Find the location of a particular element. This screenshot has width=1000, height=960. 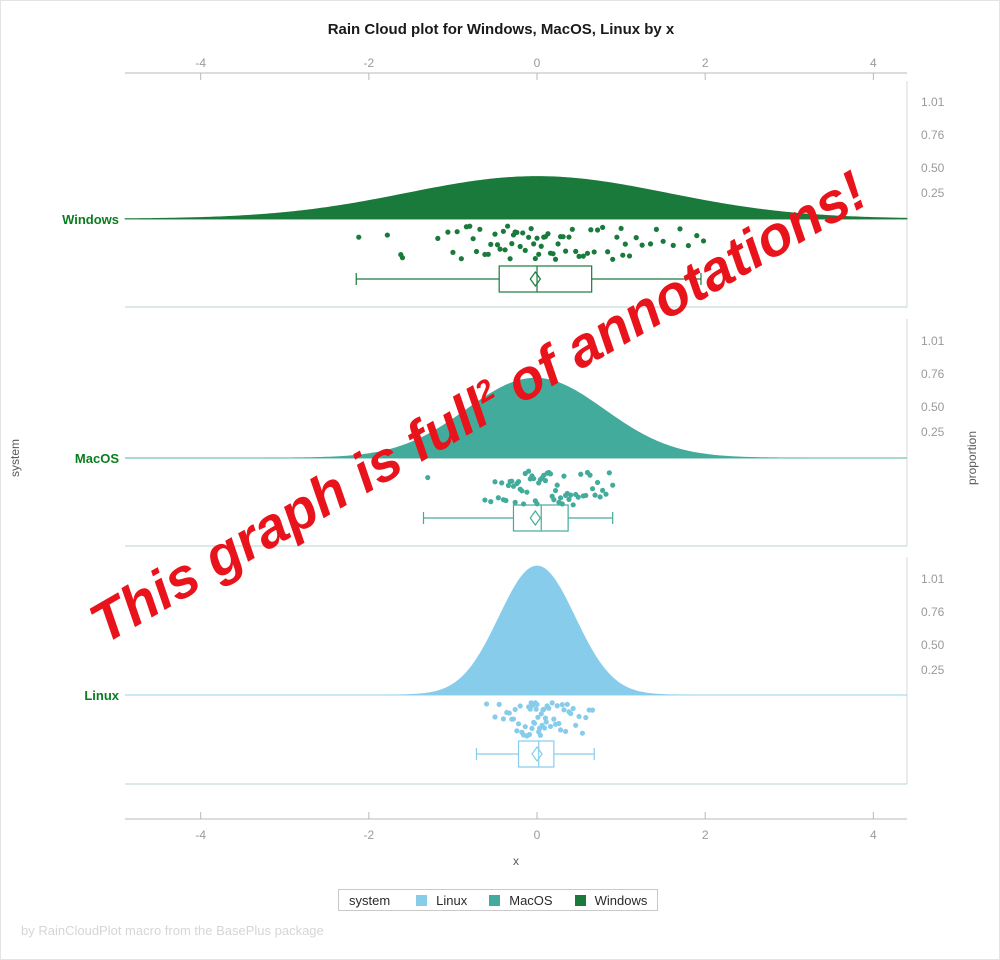

legend: system Linux MacOS Windows is located at coordinates (498, 900).